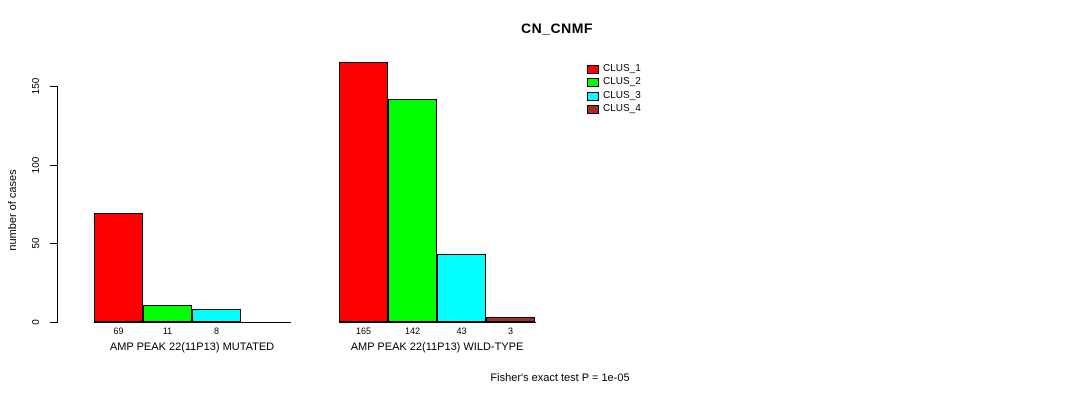 The image size is (1090, 400). I want to click on bar-value-label: 11, so click(167, 331).